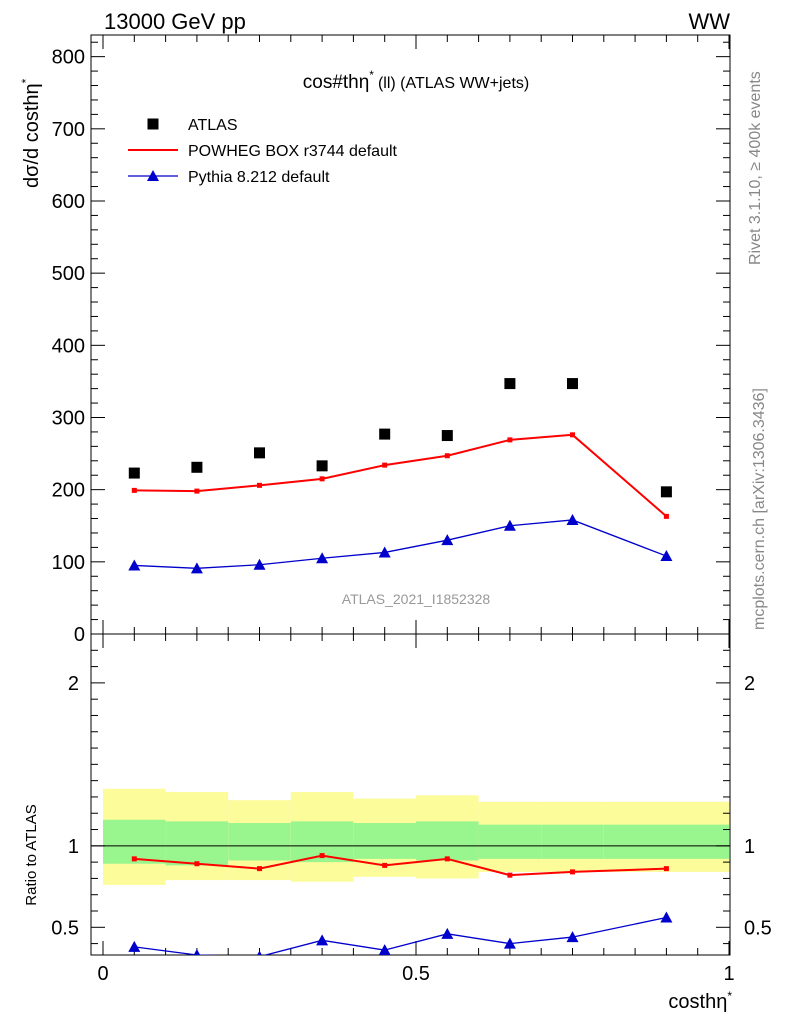 Image resolution: width=786 pixels, height=1024 pixels. Describe the element at coordinates (709, 21) in the screenshot. I see `header-right: WW` at that location.